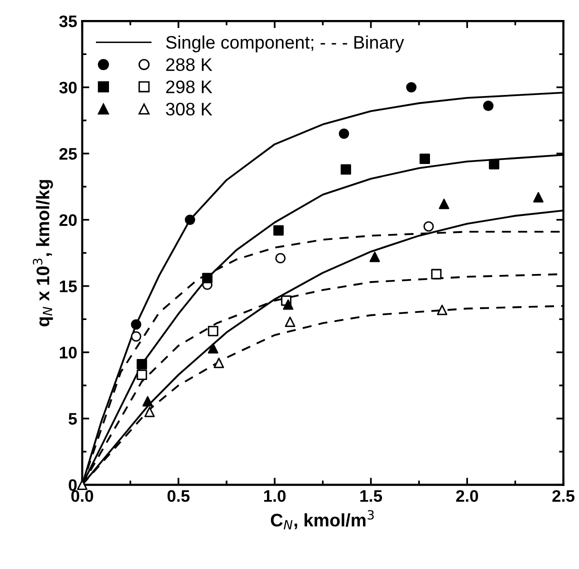 Image resolution: width=579 pixels, height=569 pixels. Describe the element at coordinates (189, 87) in the screenshot. I see `legend-label: 298 K` at that location.